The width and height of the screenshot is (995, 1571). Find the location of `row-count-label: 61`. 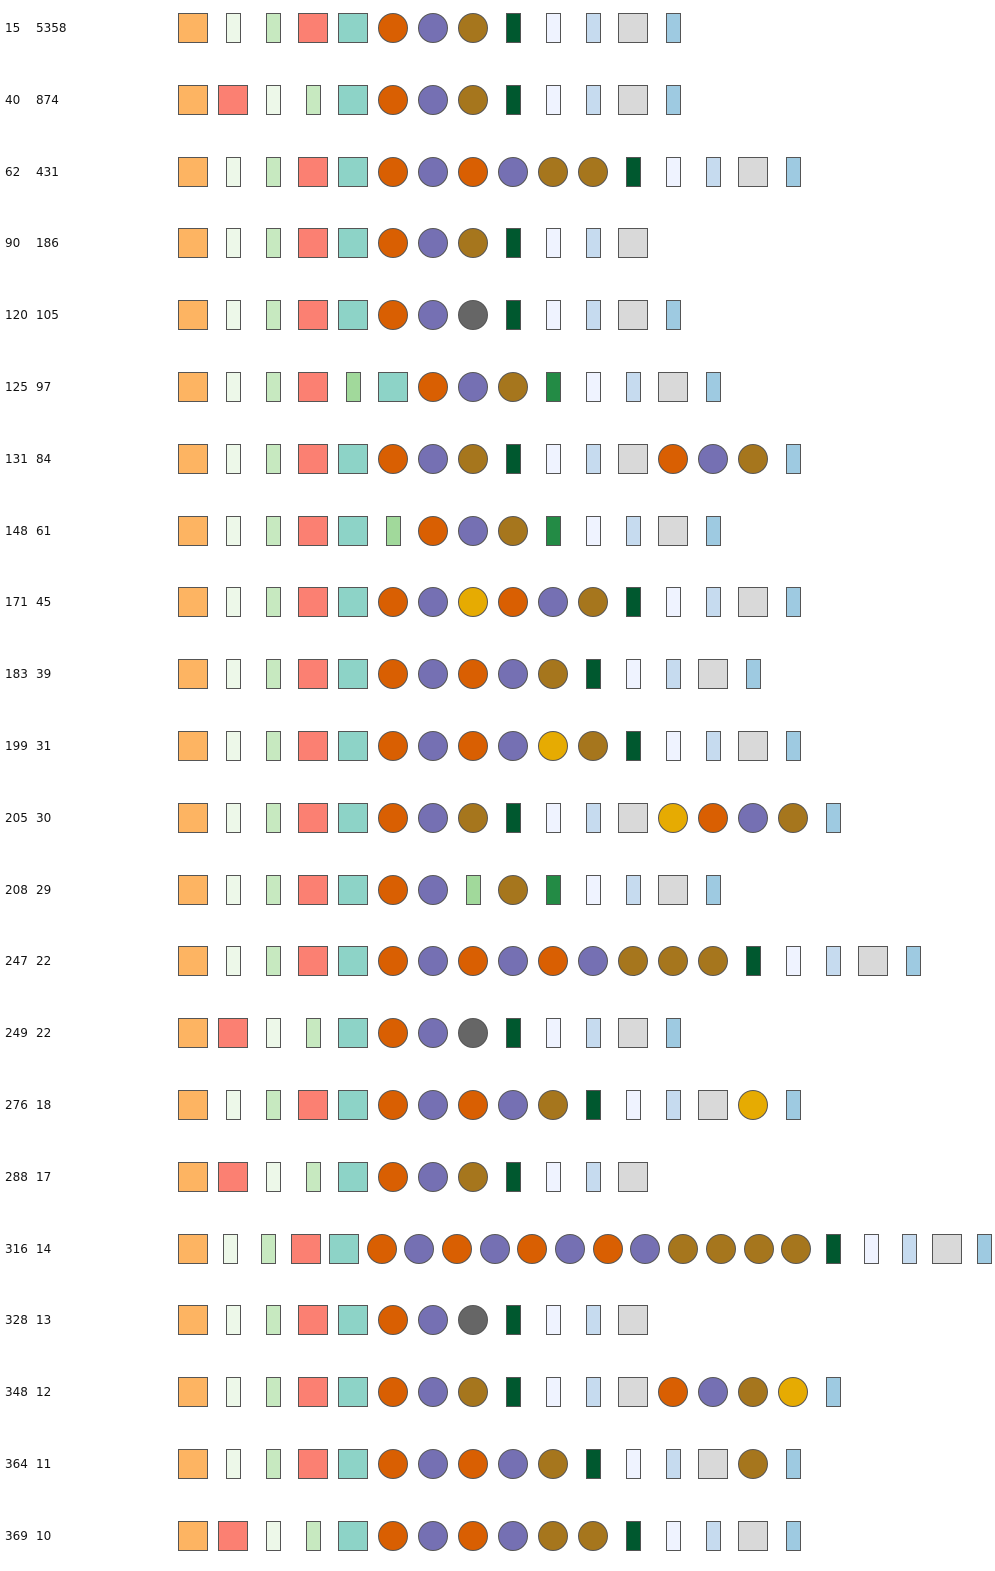

row-count-label: 61 is located at coordinates (44, 530).